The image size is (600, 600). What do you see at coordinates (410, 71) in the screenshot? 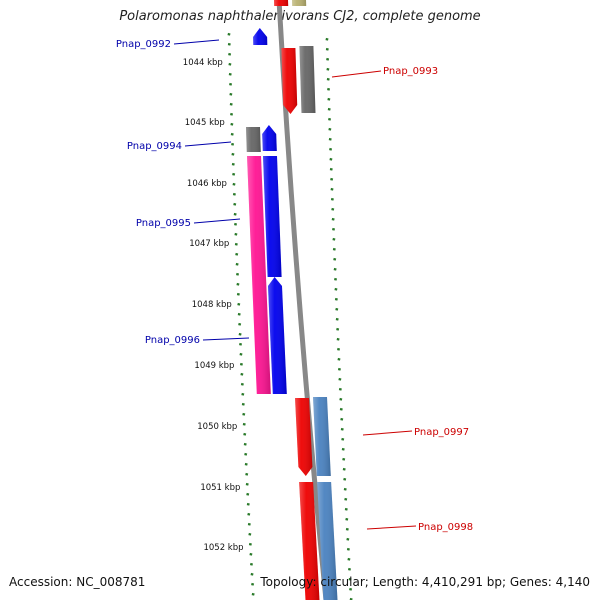
I see `gene-label: Pnap_0993` at bounding box center [410, 71].